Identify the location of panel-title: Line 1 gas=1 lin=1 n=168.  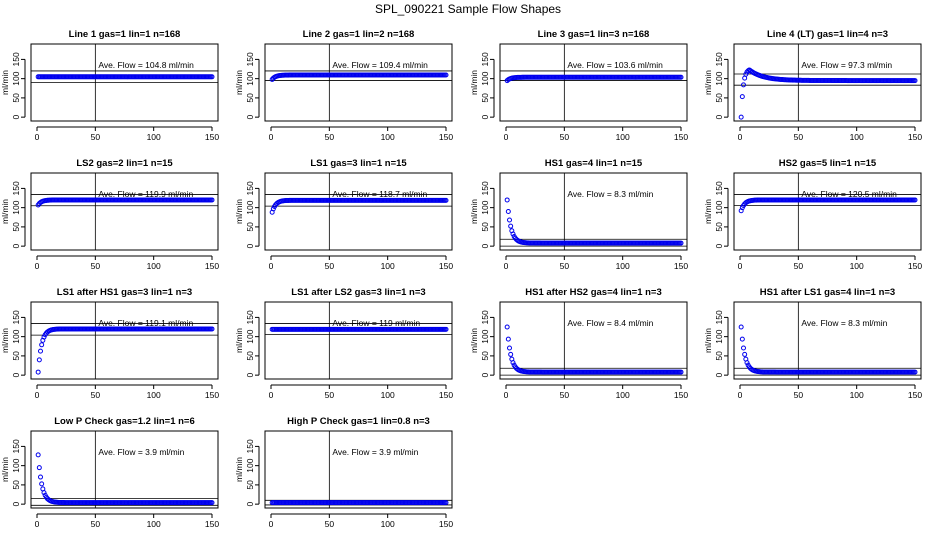
(125, 34).